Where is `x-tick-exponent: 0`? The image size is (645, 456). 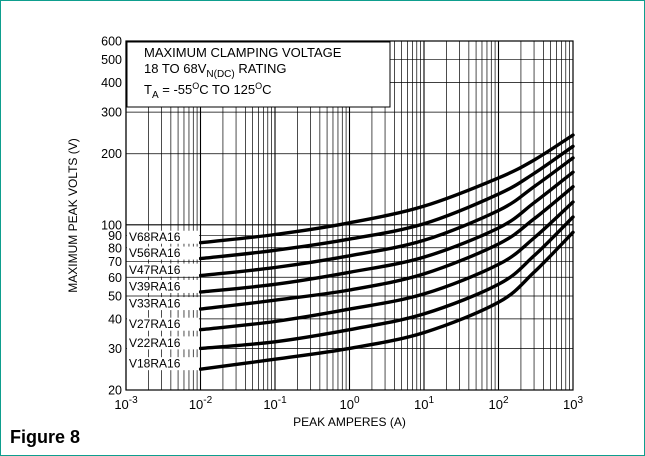 x-tick-exponent: 0 is located at coordinates (357, 400).